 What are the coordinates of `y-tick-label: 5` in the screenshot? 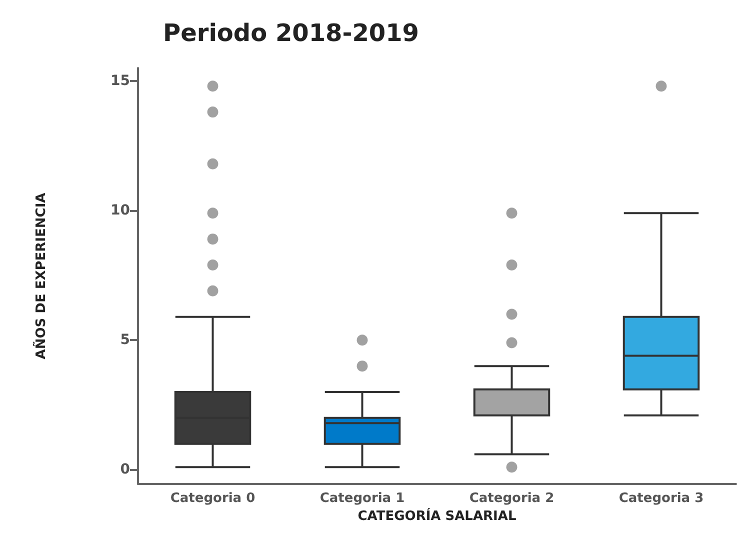 It's located at (125, 340).